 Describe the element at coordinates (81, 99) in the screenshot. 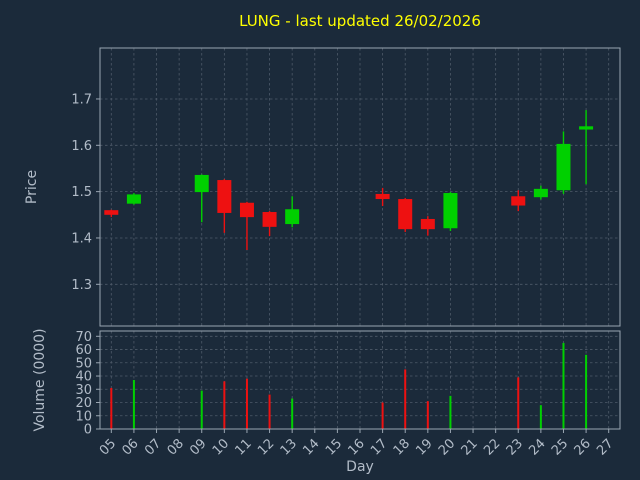

I see `price-tick-label: 1.7` at that location.